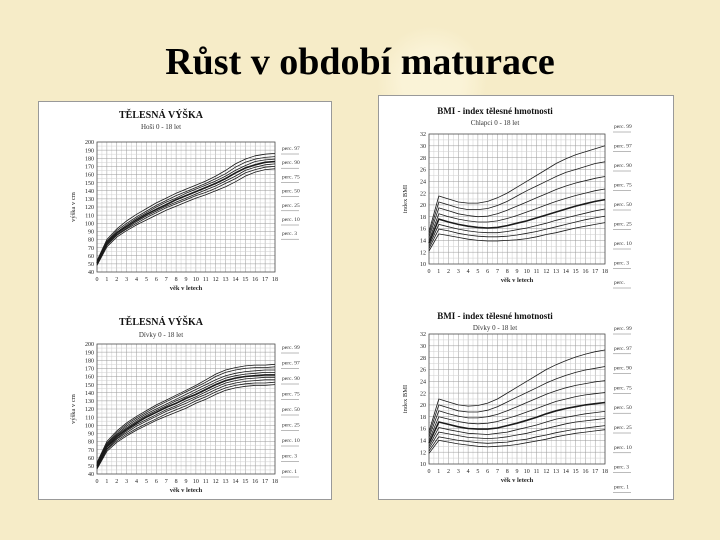 The width and height of the screenshot is (720, 540). What do you see at coordinates (423, 159) in the screenshot?
I see `y-tick-label: 28` at bounding box center [423, 159].